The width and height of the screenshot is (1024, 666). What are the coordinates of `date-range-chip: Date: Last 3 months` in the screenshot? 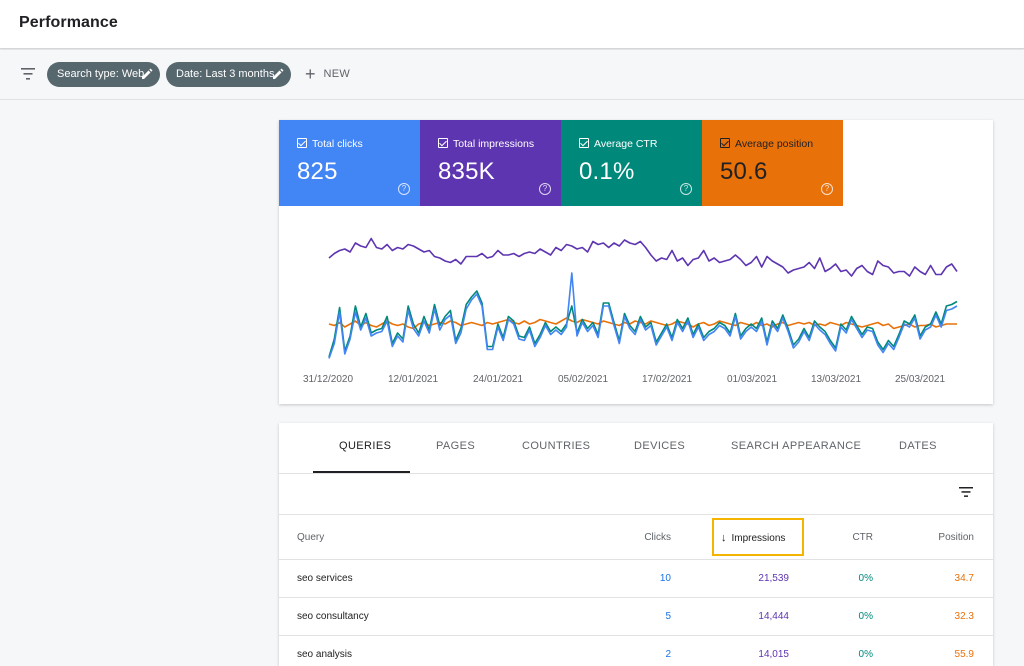 It's located at (228, 74).